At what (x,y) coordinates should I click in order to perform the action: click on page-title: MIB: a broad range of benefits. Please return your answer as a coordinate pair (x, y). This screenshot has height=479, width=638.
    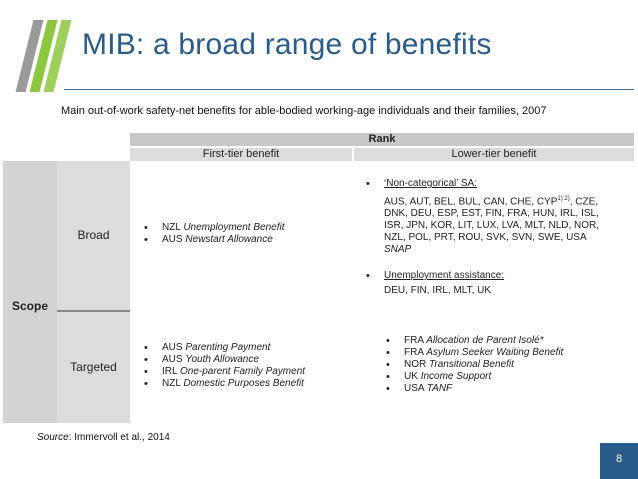
    Looking at the image, I should click on (287, 44).